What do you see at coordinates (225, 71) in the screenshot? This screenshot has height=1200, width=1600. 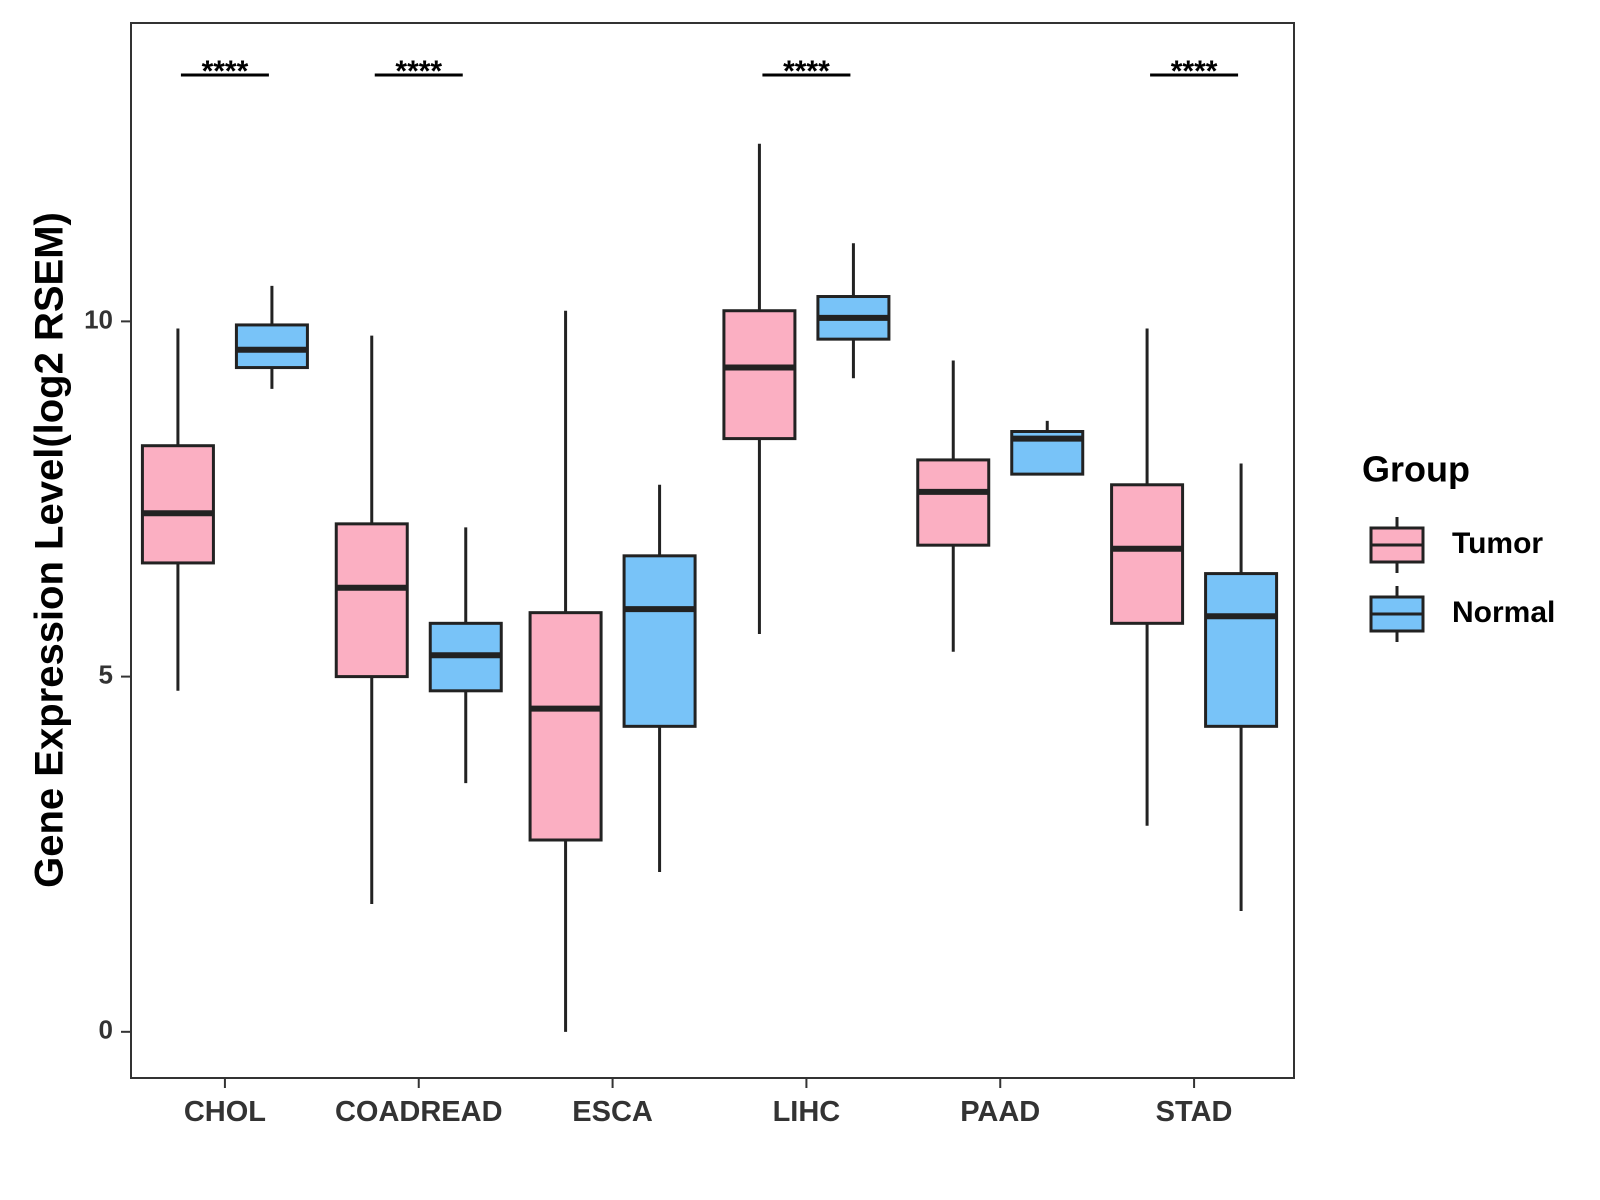 I see `significance-label-chol: ****` at bounding box center [225, 71].